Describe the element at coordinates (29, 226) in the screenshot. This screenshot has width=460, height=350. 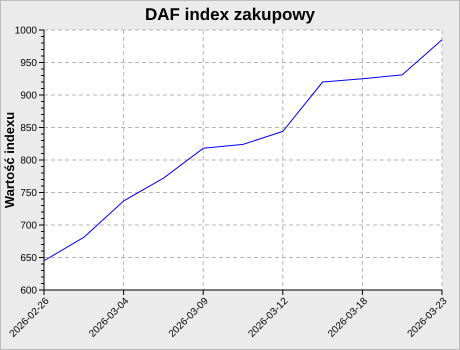
I see `y-tick-label: 700` at that location.